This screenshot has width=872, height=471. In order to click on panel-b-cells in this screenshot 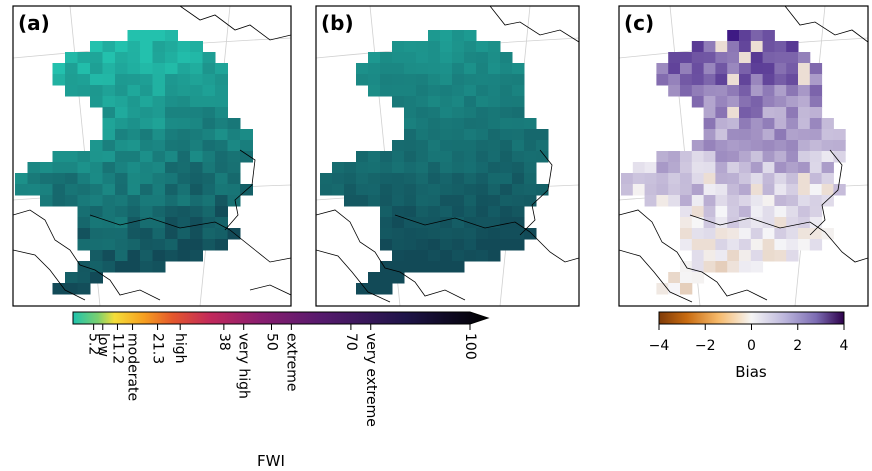, I will do `click(434, 162)`.